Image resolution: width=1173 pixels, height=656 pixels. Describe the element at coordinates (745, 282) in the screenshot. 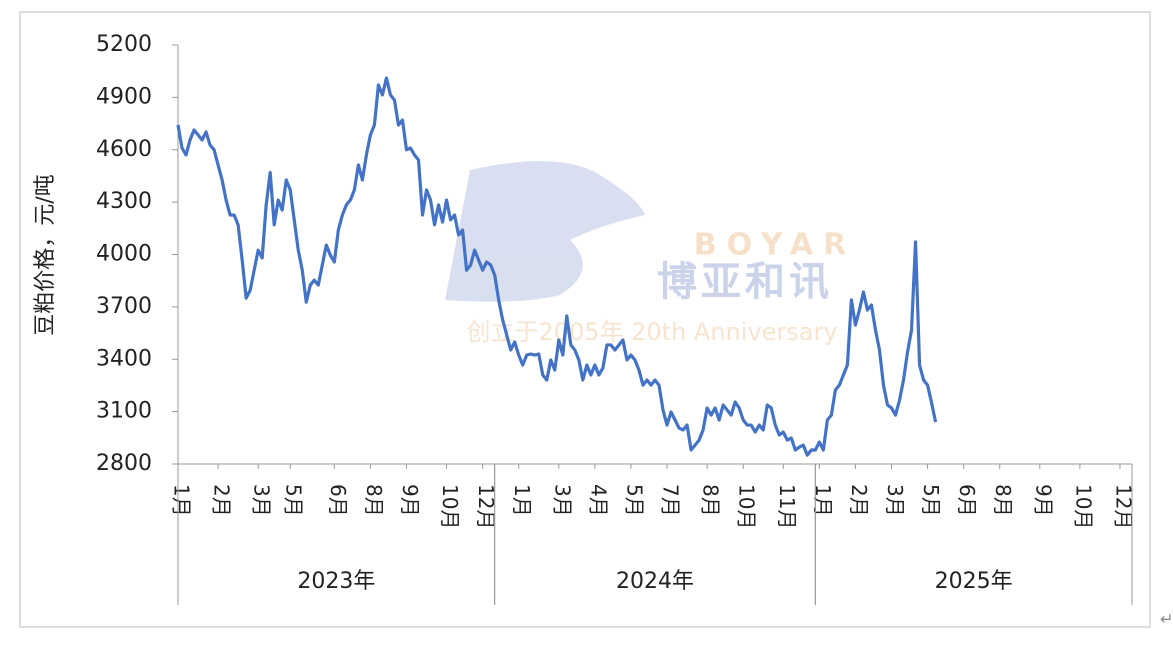

I see `watermark-cn: 博亚和讯` at that location.